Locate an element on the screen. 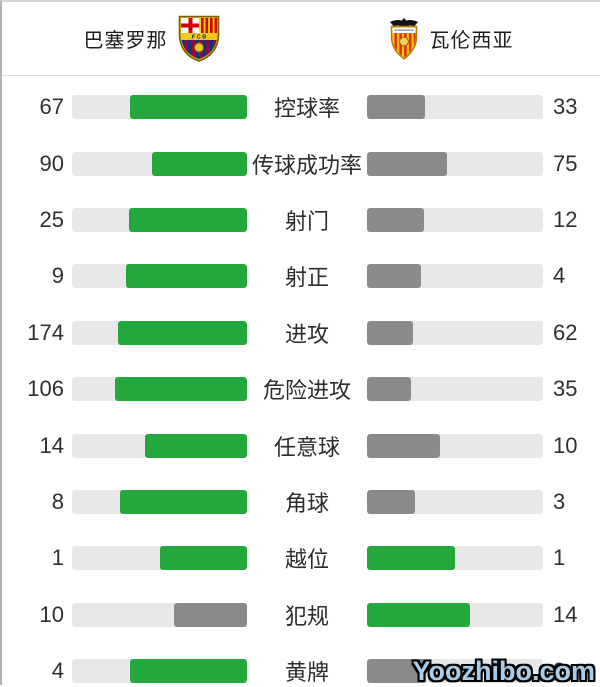 The width and height of the screenshot is (600, 687). stat-label: 进攻 is located at coordinates (306, 334).